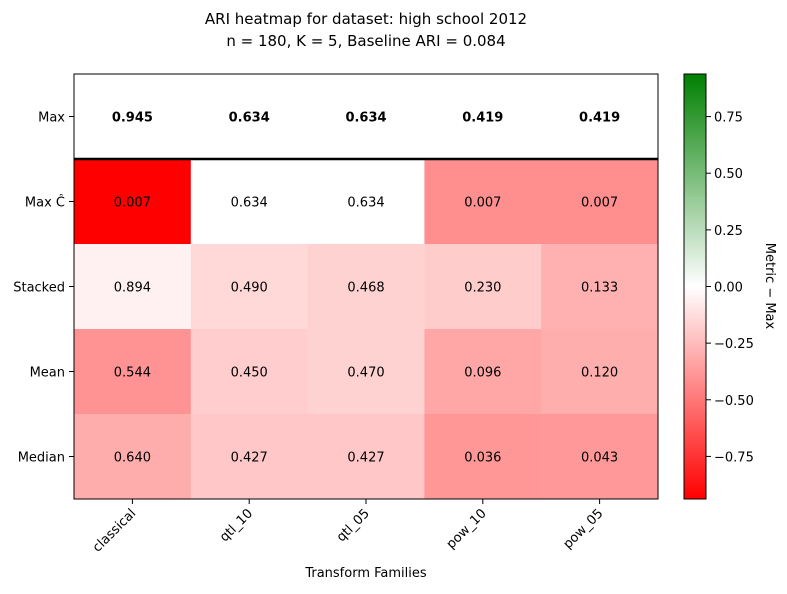 This screenshot has width=787, height=594. What do you see at coordinates (41, 458) in the screenshot?
I see `y-tick-label: Median` at bounding box center [41, 458].